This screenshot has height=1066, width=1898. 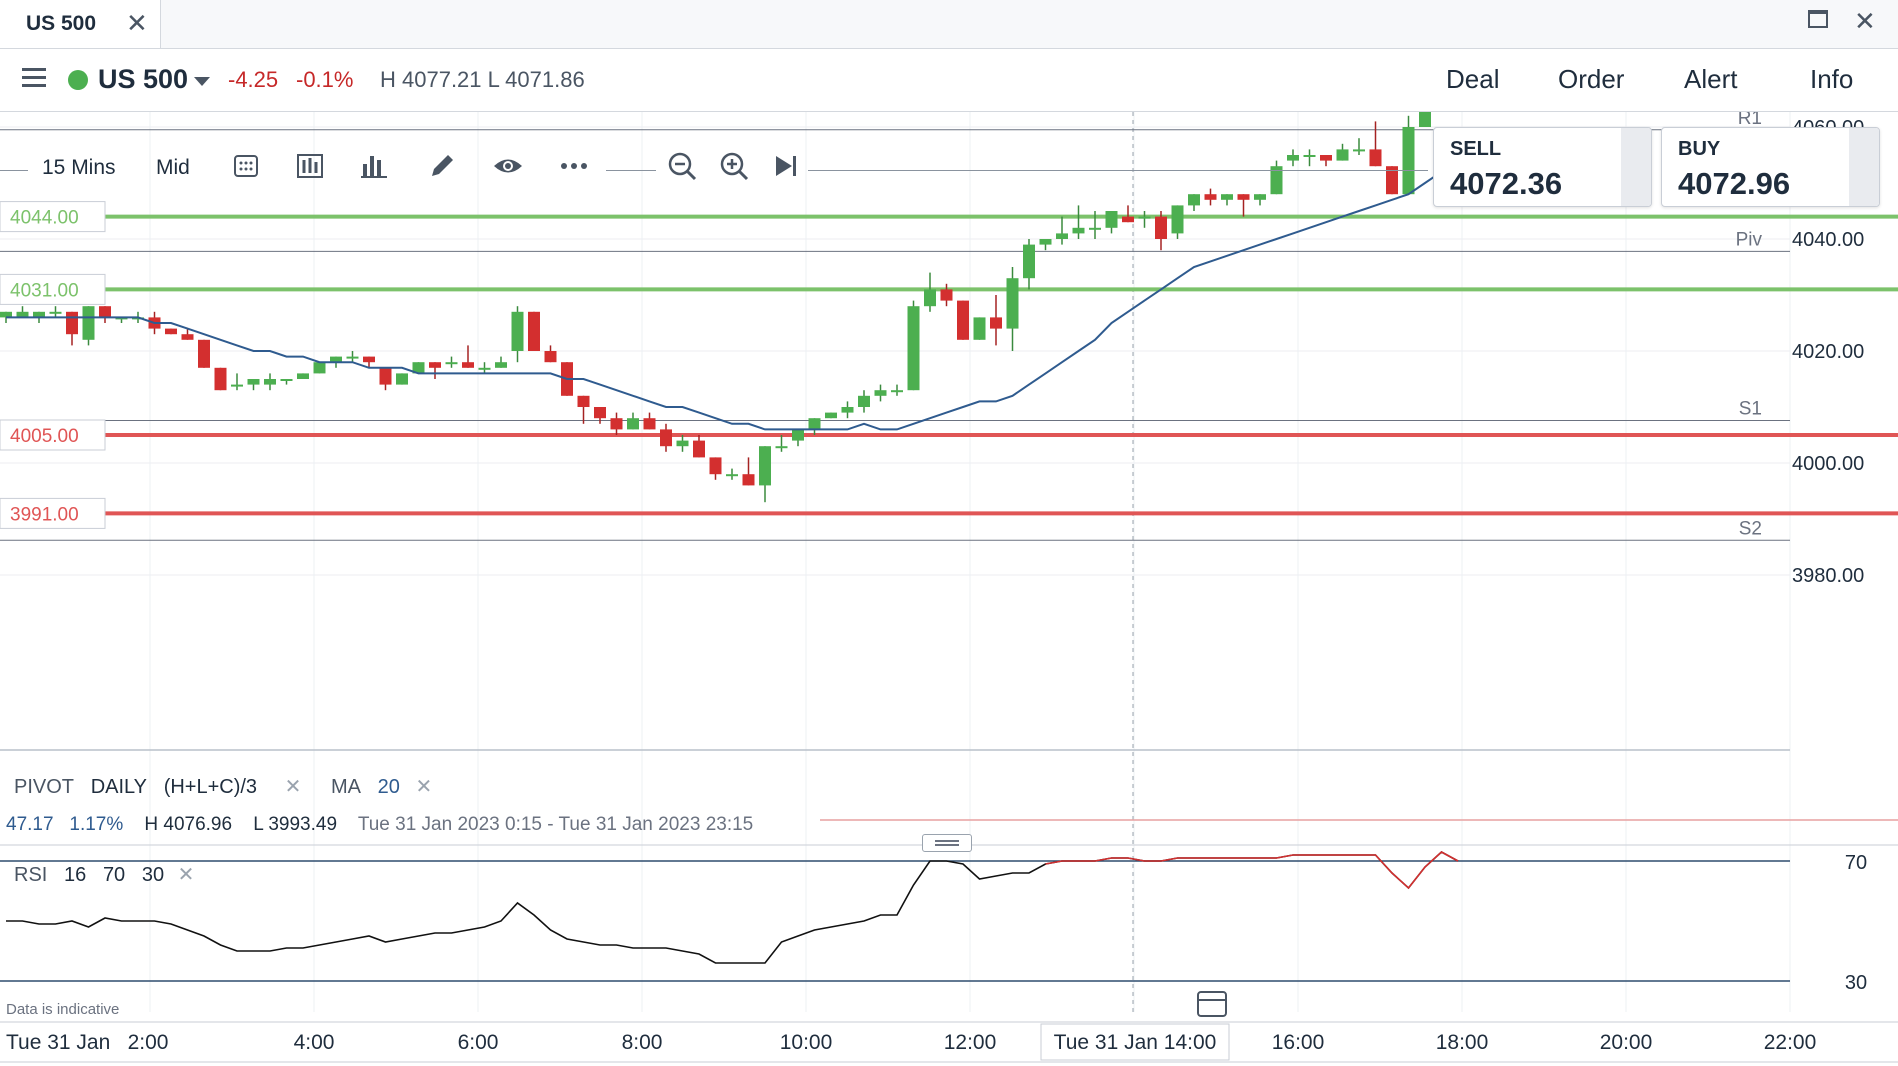 I want to click on x-tick-label: 8:00, so click(x=642, y=1042).